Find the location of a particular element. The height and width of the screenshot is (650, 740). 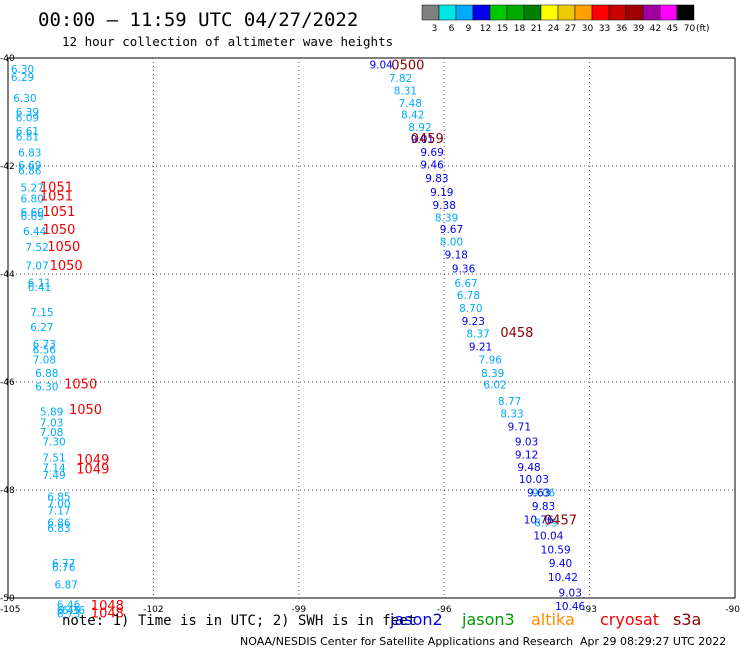

legend-label: 6 is located at coordinates (452, 29).